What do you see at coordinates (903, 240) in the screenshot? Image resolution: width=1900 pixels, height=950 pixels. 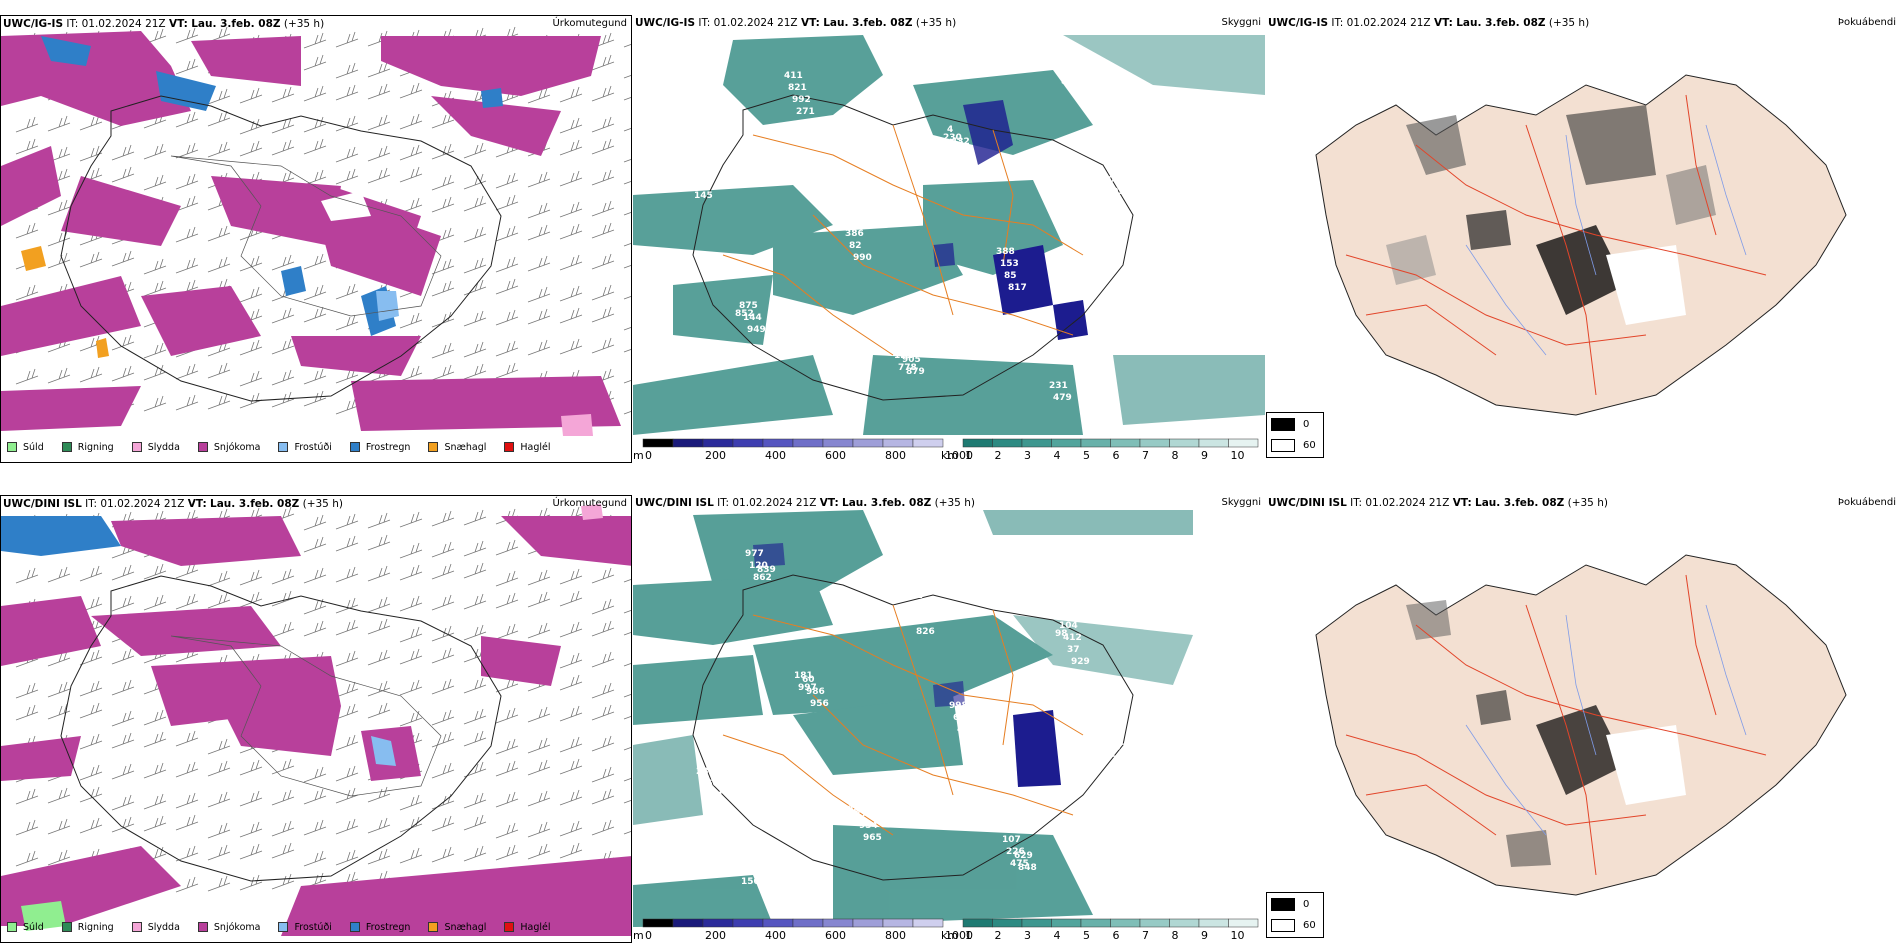 I see `road-network` at bounding box center [903, 240].